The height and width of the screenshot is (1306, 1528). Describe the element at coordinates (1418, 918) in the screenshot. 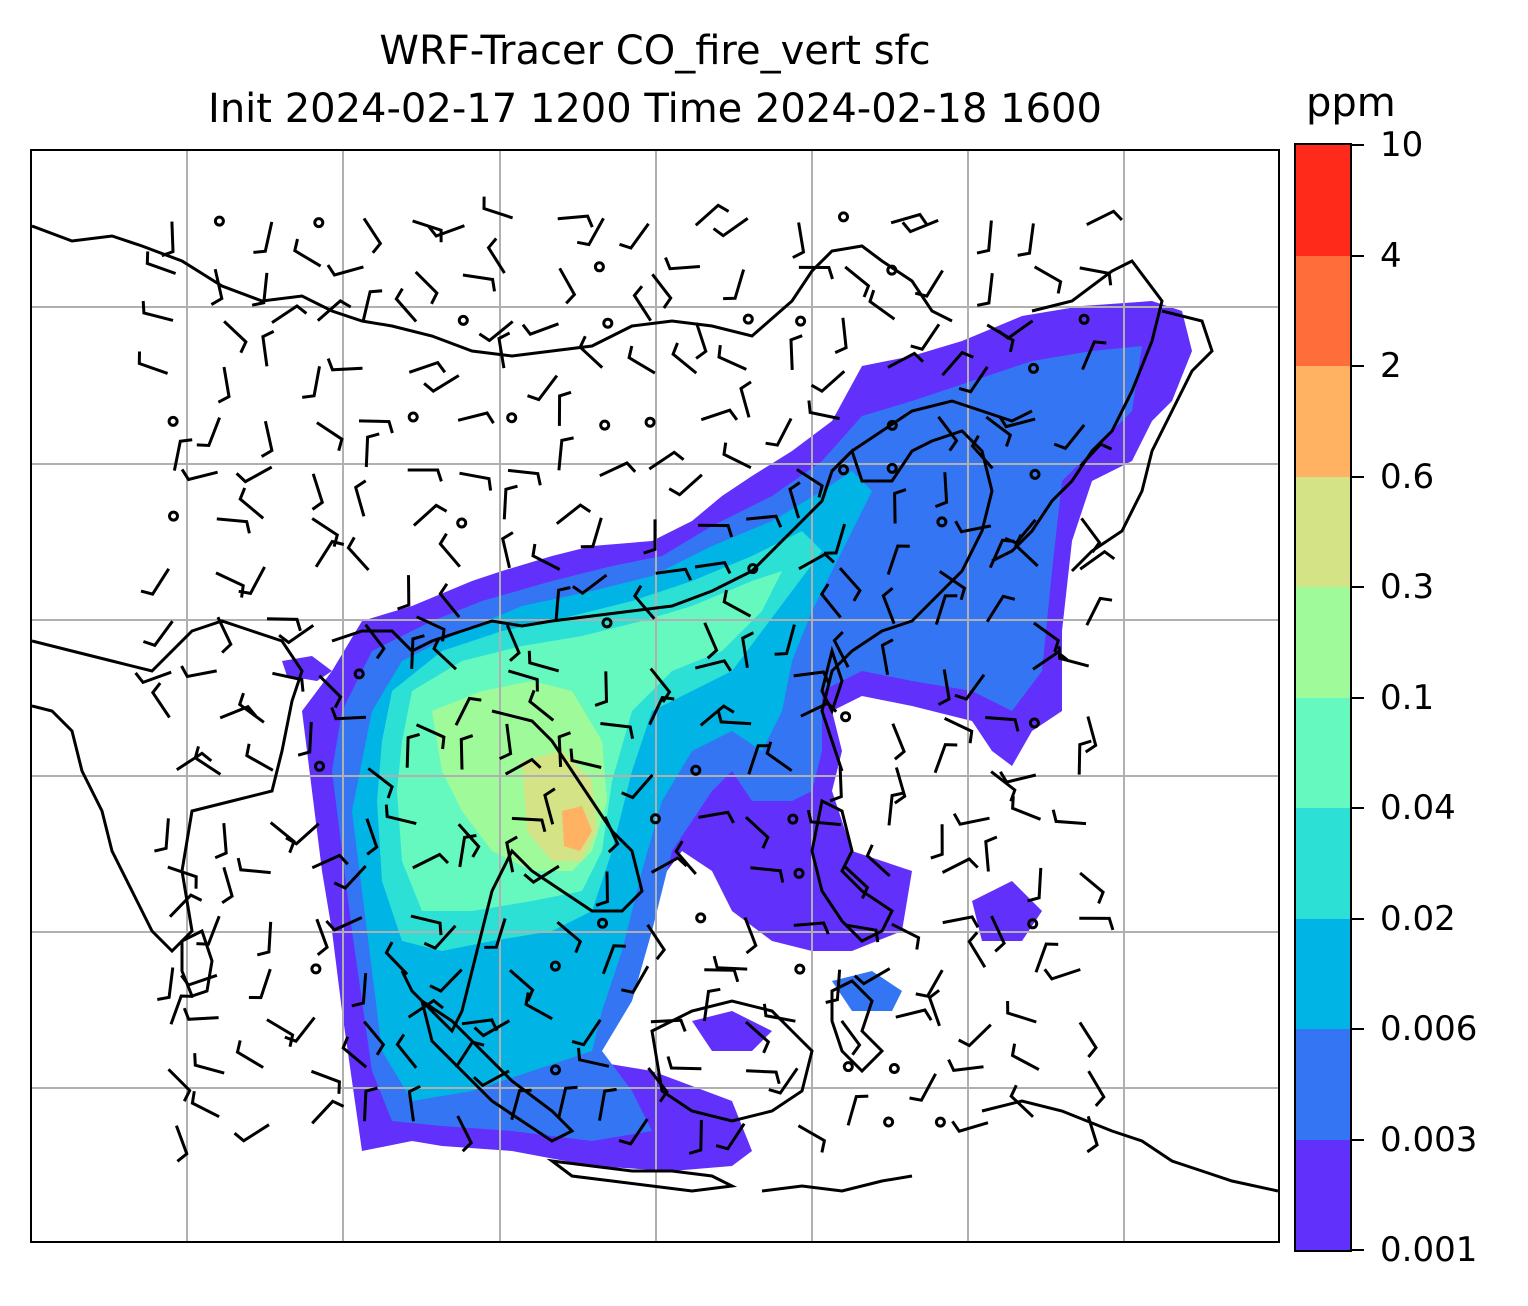

I see `colorbar-tick-label: 0.02` at that location.